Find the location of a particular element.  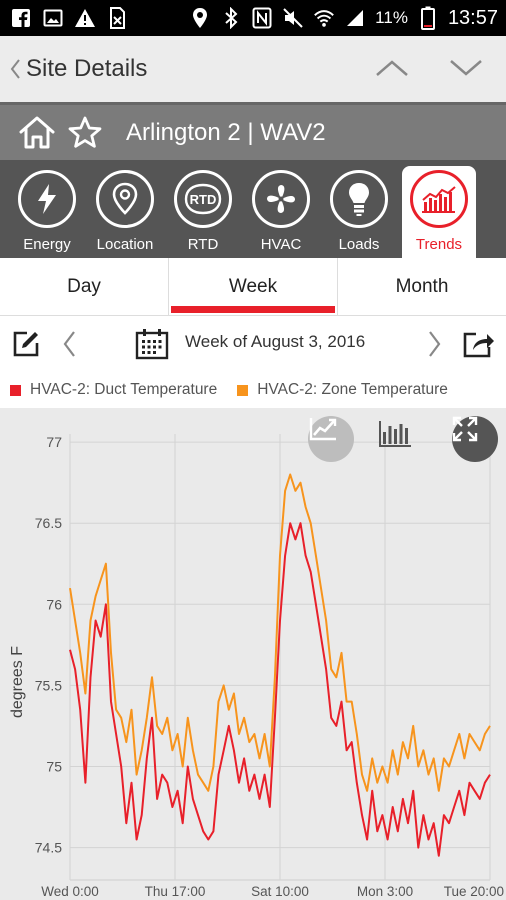

no-sim-icon is located at coordinates (117, 18).